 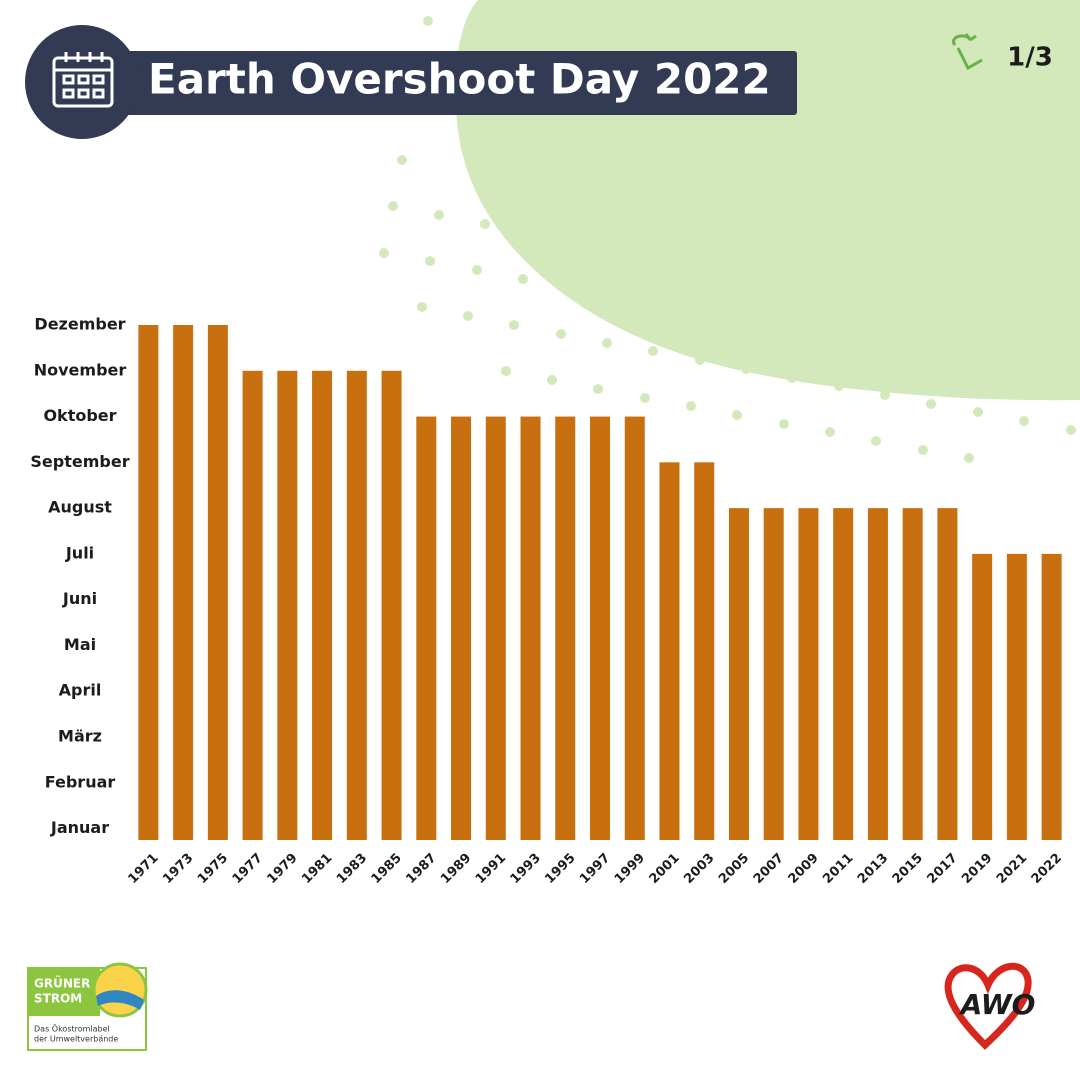 What do you see at coordinates (79, 415) in the screenshot?
I see `y-tick-label: Oktober` at bounding box center [79, 415].